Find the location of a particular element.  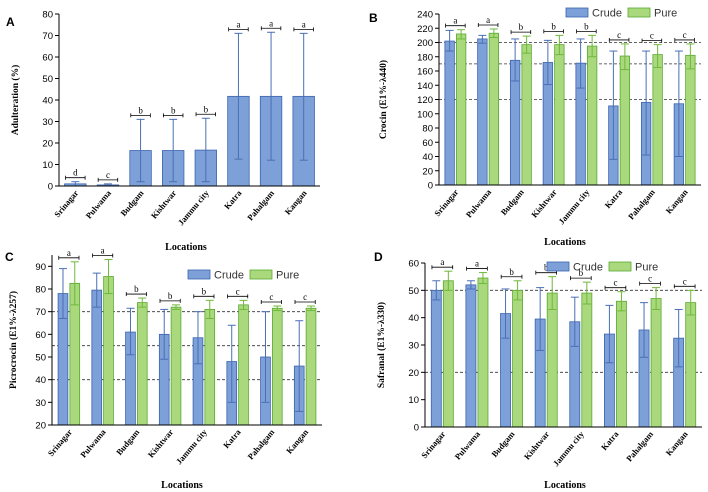

y-tick-label: 50 is located at coordinates (47, 79).